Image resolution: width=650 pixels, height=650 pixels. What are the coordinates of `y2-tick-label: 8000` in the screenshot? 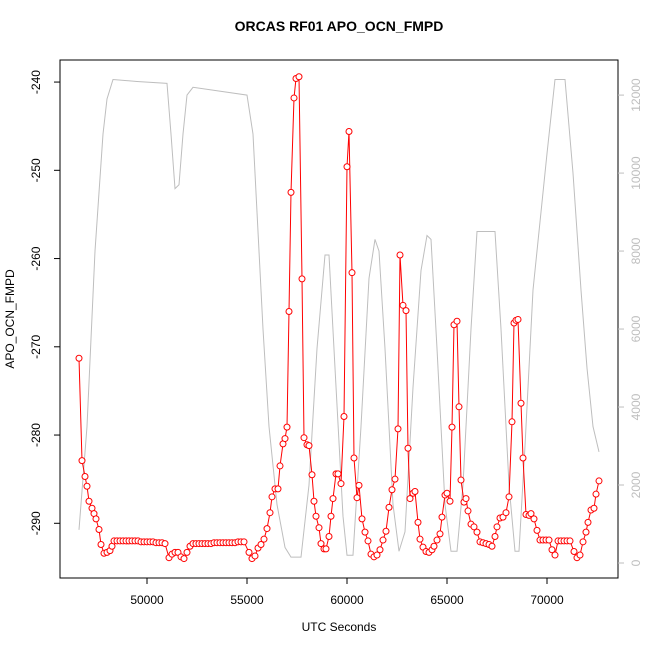 It's located at (636, 250).